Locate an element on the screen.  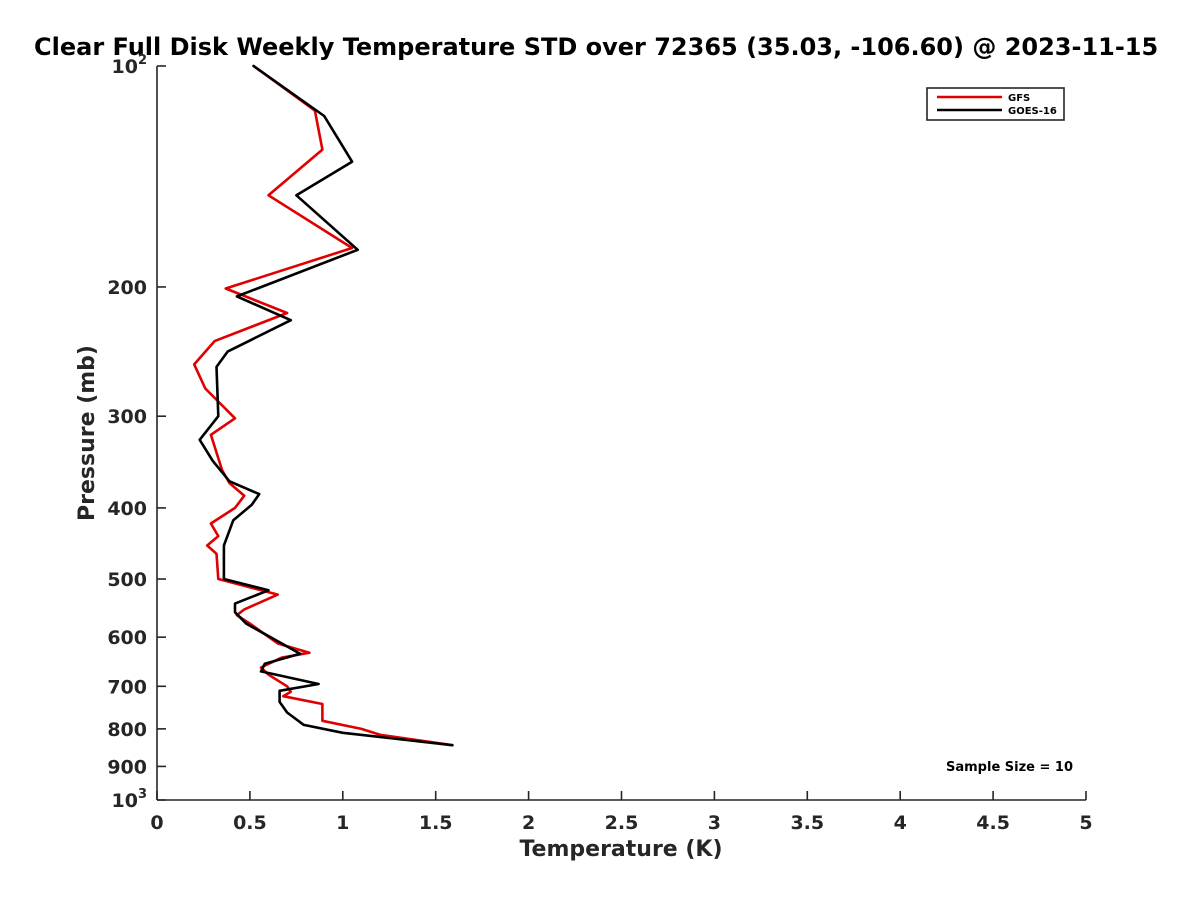
x-tick-label: 0.5 is located at coordinates (250, 823).